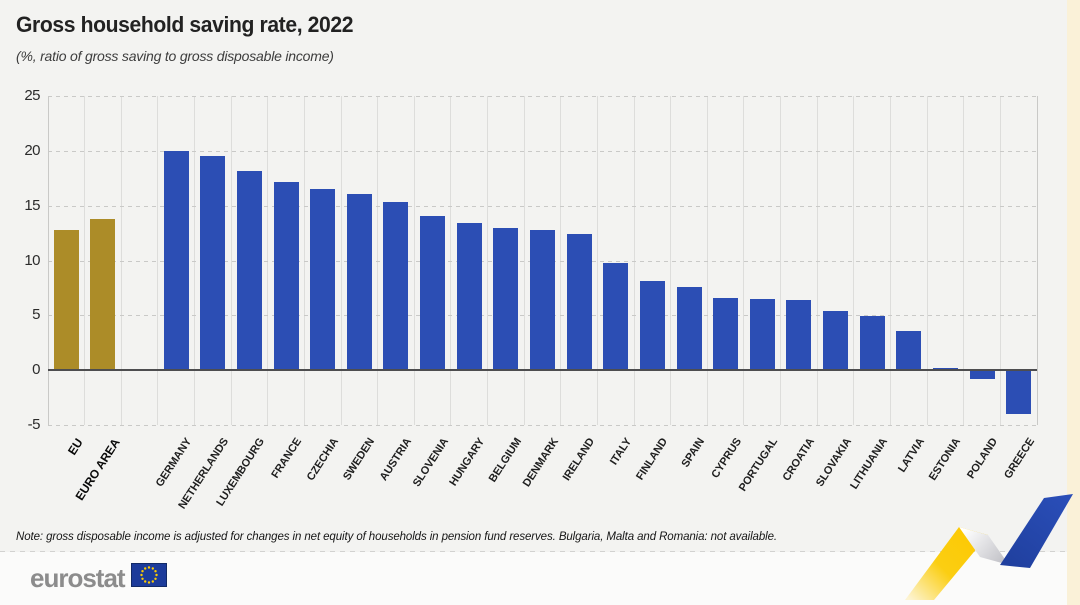 The image size is (1080, 605). What do you see at coordinates (469, 297) in the screenshot?
I see `bar-hungary` at bounding box center [469, 297].